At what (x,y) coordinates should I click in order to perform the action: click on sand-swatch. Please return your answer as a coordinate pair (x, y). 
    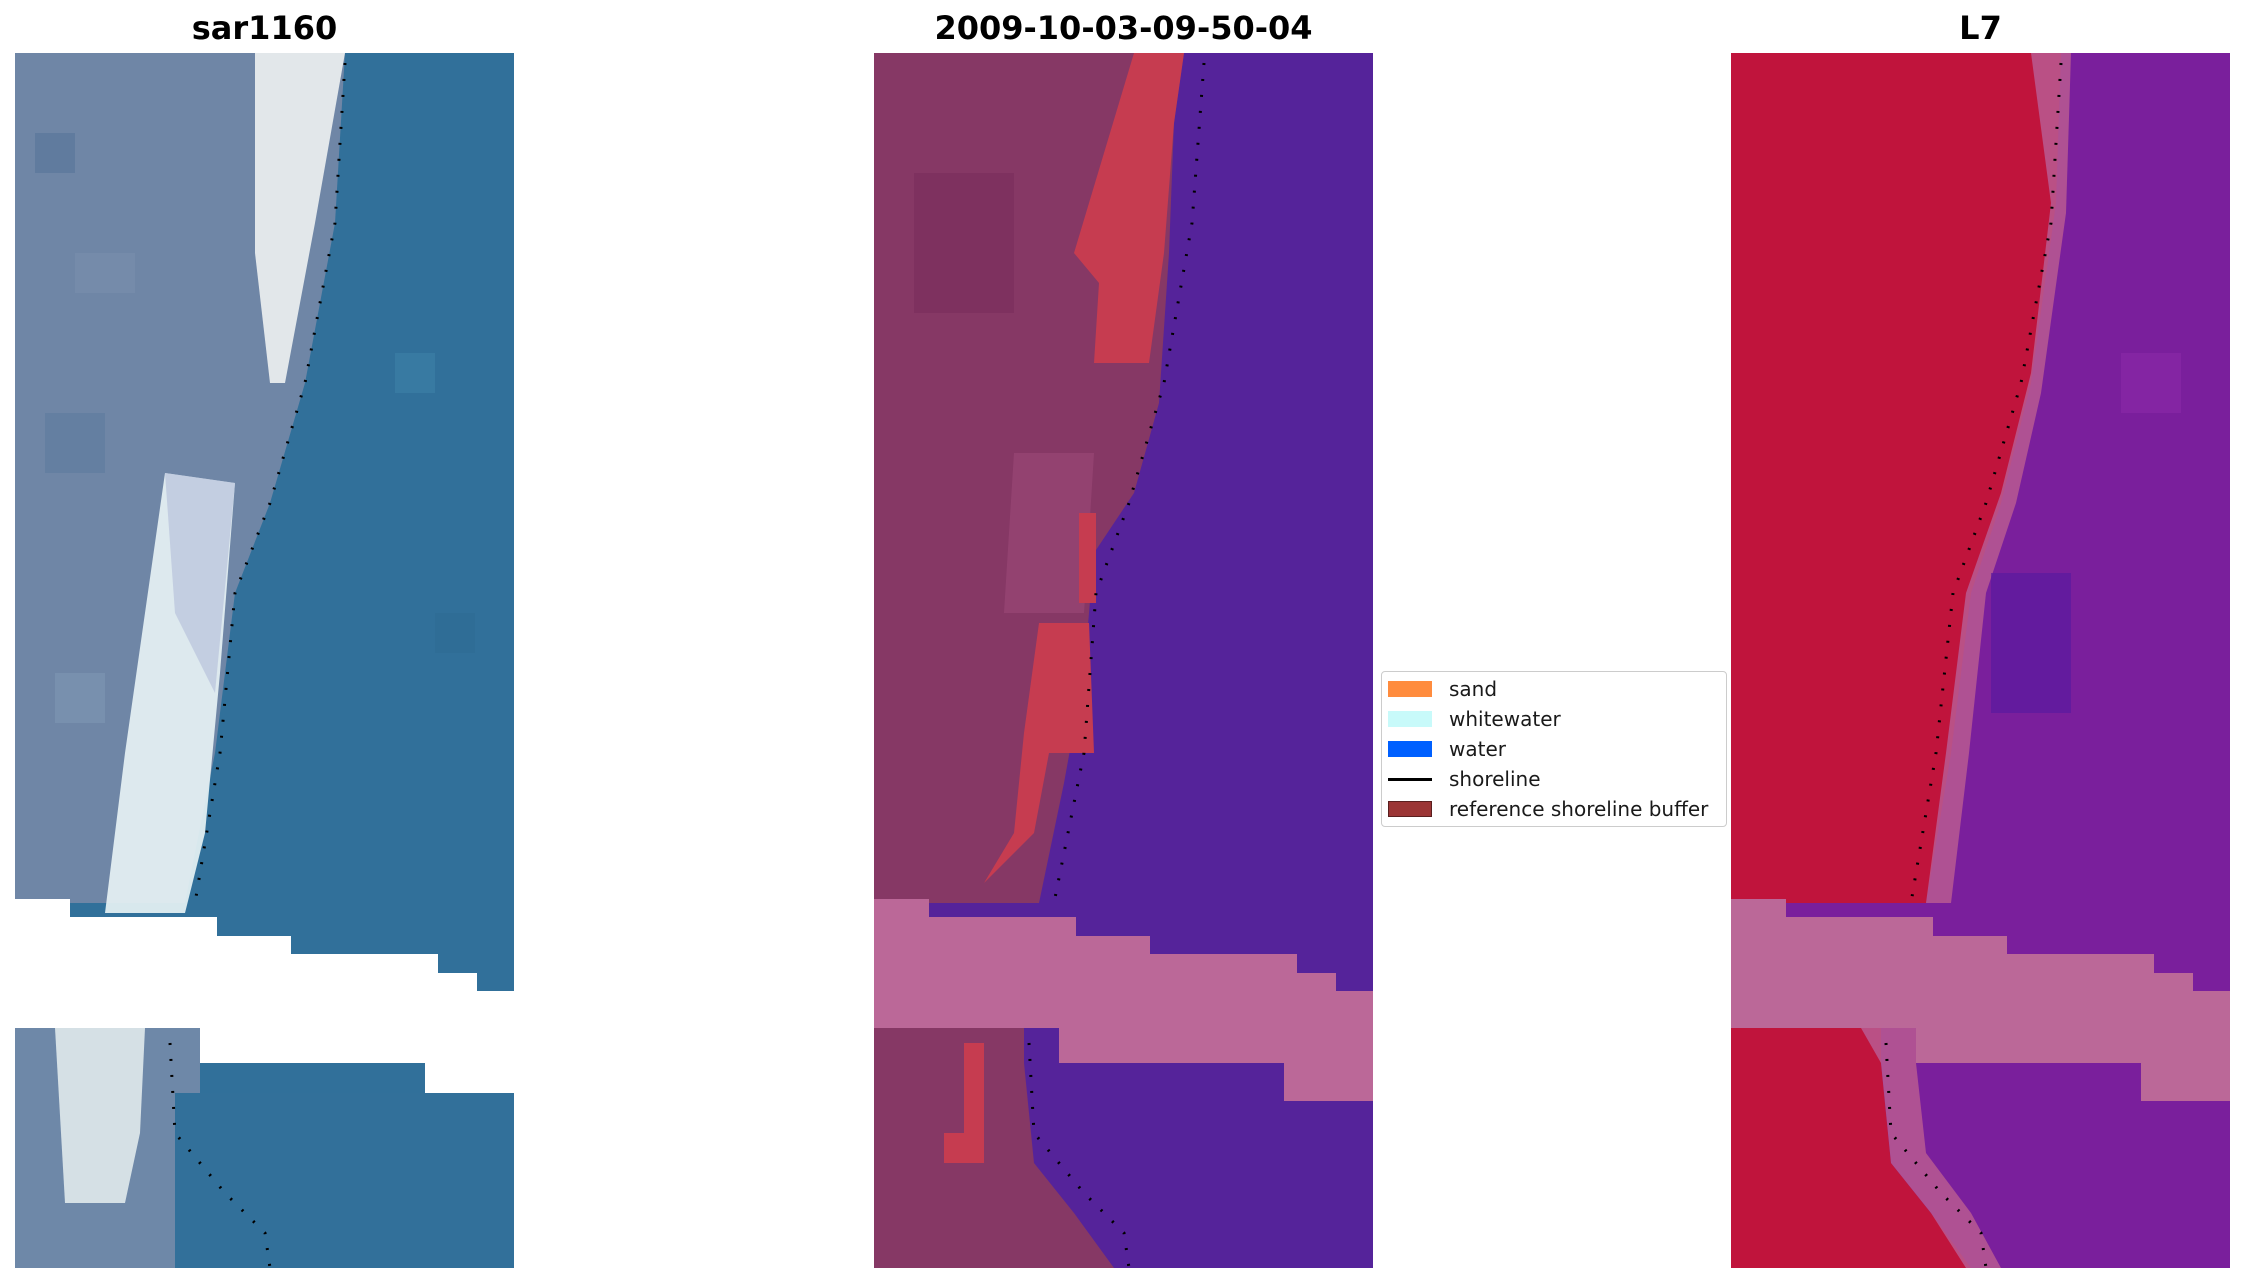
    Looking at the image, I should click on (1410, 689).